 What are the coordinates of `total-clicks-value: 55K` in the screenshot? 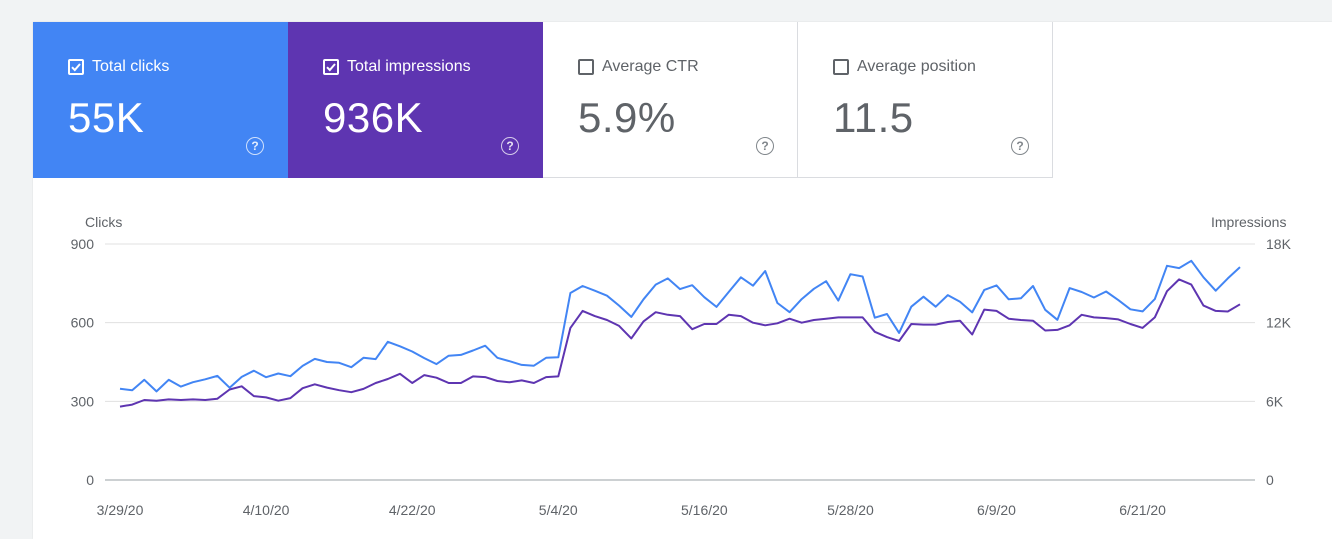 It's located at (106, 117).